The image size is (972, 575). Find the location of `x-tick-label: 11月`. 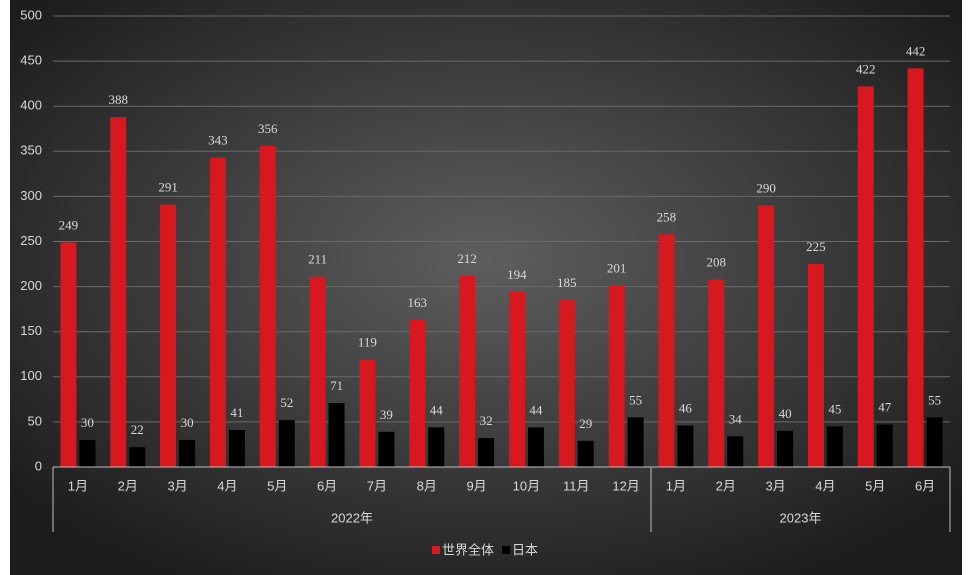

x-tick-label: 11月 is located at coordinates (576, 485).